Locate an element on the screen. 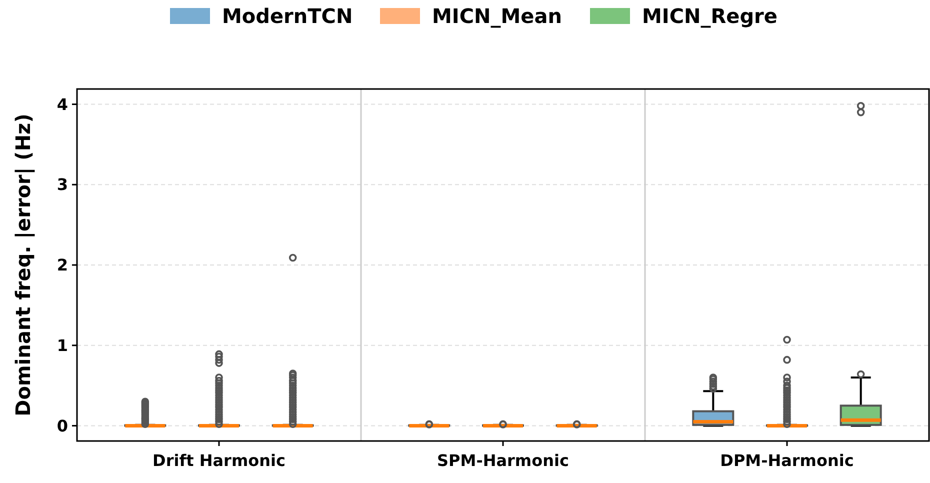 This screenshot has height=483, width=930. y-axis-title: Dominant freq. |error| (Hz) is located at coordinates (23, 265).